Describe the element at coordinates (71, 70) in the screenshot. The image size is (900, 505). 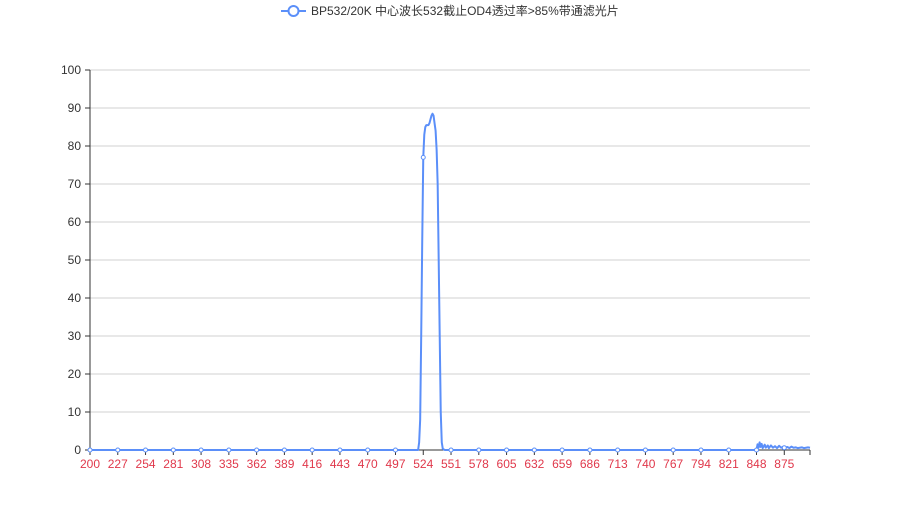
I see `y-tick-label: 100` at that location.